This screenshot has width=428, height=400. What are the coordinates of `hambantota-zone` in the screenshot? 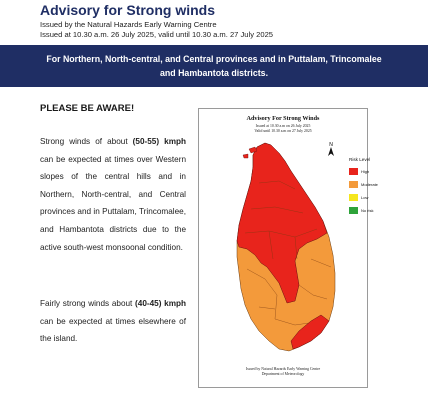 It's located at (310, 332).